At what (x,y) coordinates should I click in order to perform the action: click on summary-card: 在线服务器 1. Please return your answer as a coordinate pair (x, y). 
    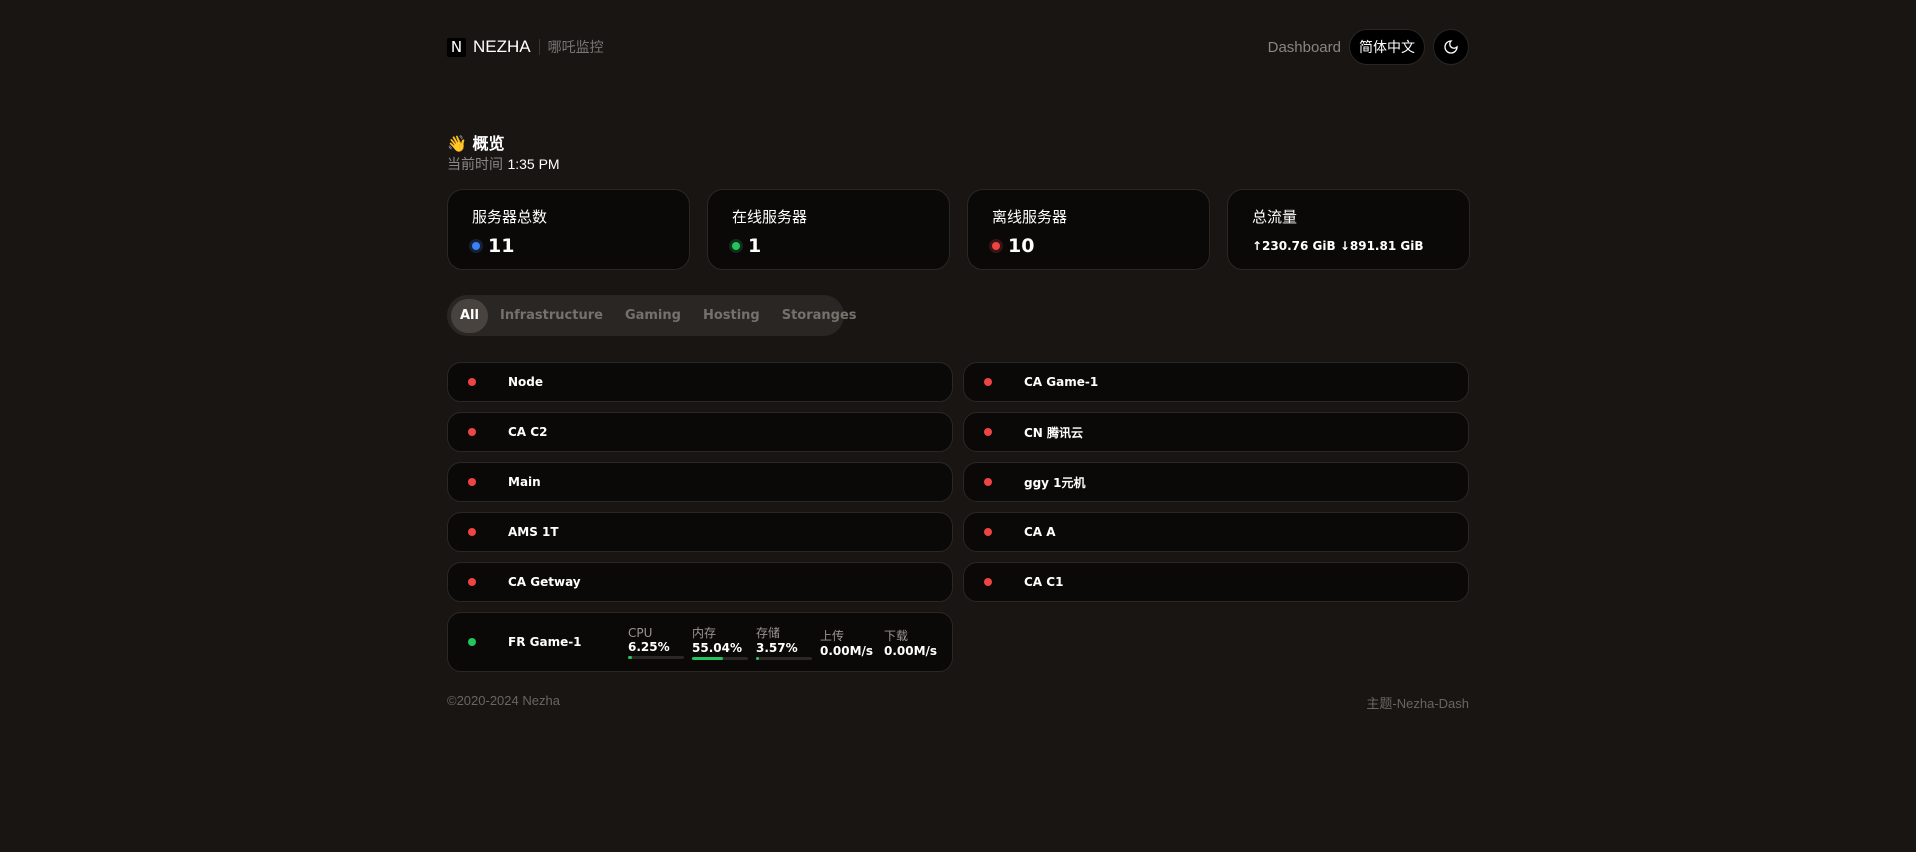
    Looking at the image, I should click on (828, 229).